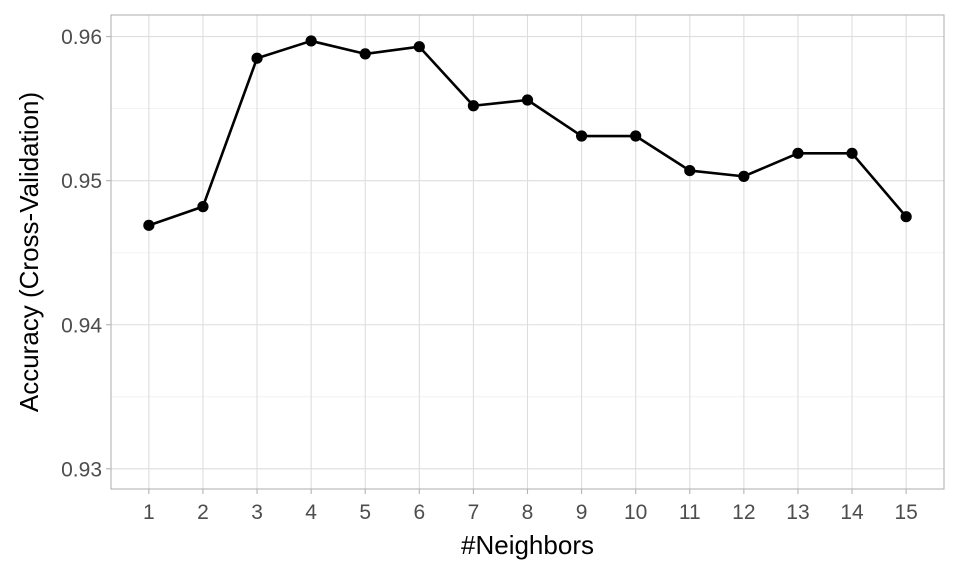 This screenshot has height=576, width=960. What do you see at coordinates (905, 512) in the screenshot?
I see `x-tick-label: 15` at bounding box center [905, 512].